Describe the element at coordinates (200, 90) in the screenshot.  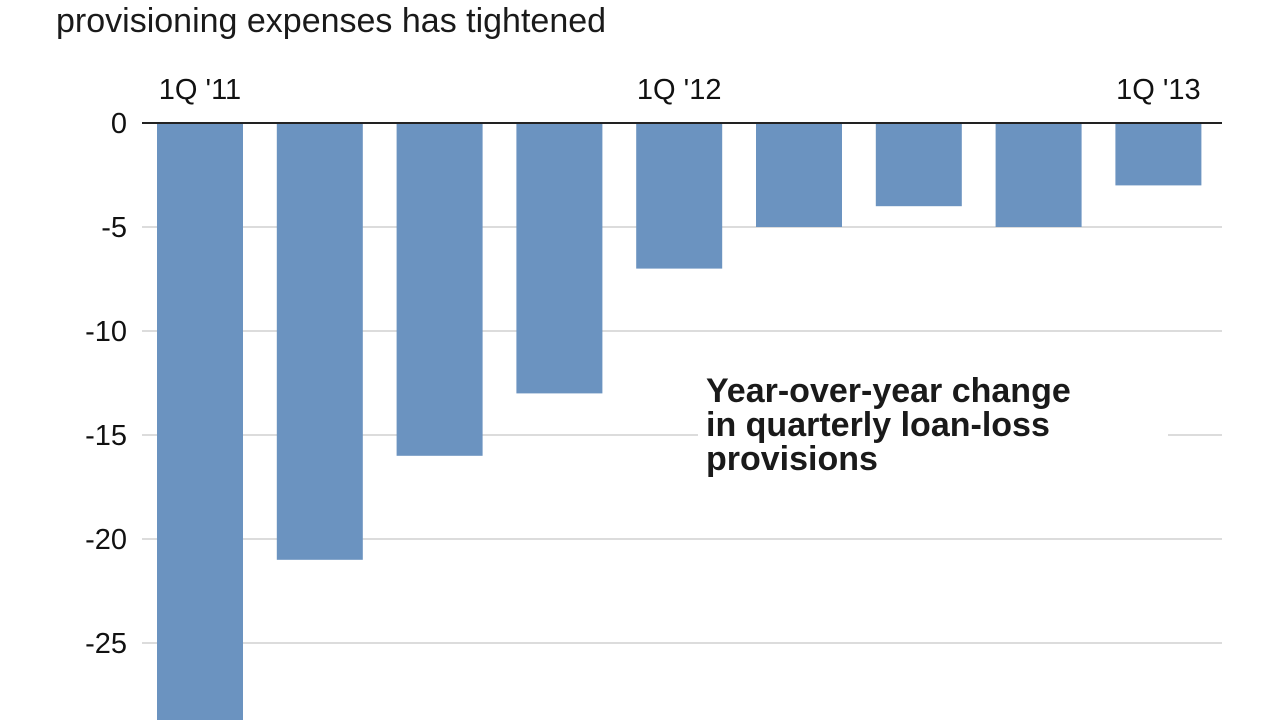
I see `category-label: 1Q '11` at that location.